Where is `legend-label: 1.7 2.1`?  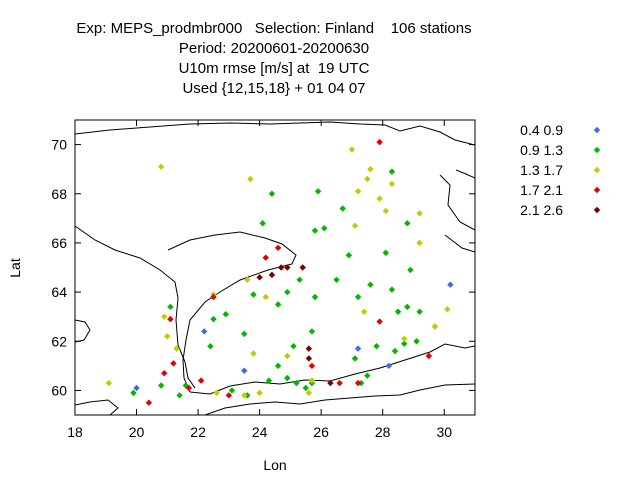 legend-label: 1.7 2.1 is located at coordinates (541, 190).